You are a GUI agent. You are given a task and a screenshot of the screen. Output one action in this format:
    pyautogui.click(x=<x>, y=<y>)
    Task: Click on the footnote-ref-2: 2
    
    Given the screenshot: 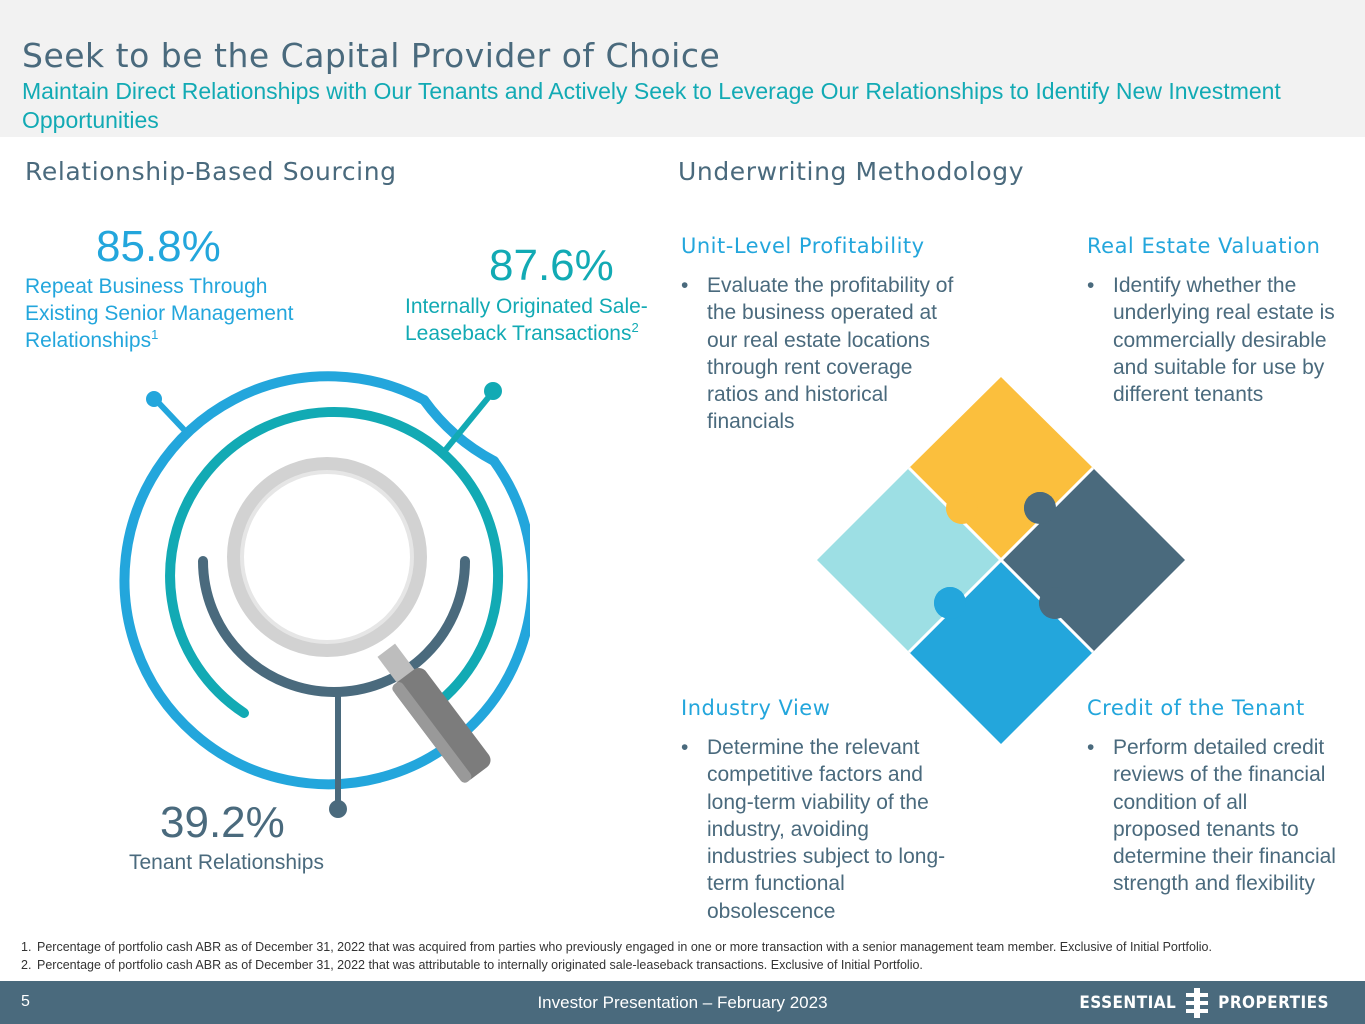 What is the action you would take?
    pyautogui.click(x=635, y=327)
    